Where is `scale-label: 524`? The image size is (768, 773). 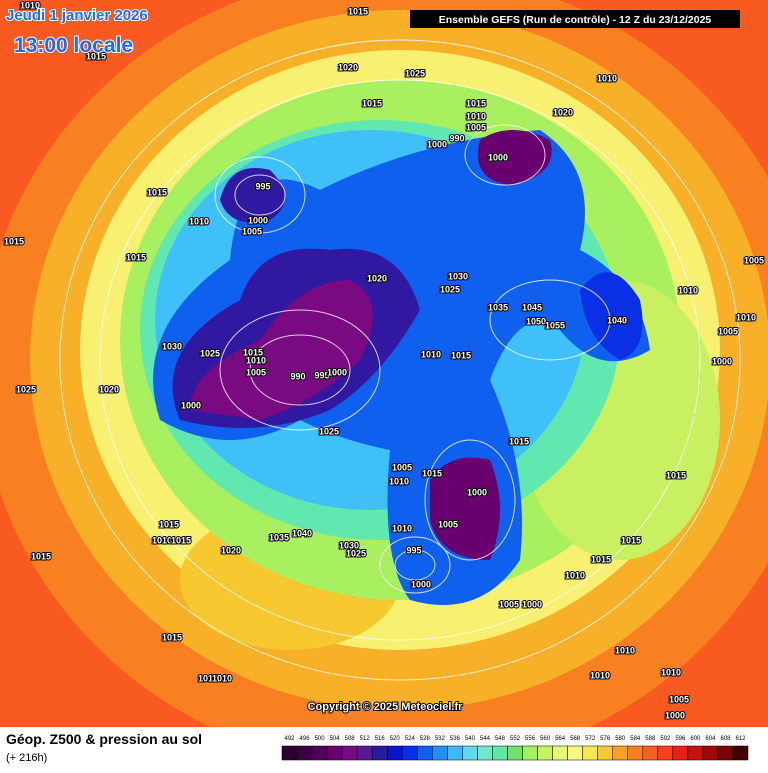 scale-label: 524 is located at coordinates (410, 739).